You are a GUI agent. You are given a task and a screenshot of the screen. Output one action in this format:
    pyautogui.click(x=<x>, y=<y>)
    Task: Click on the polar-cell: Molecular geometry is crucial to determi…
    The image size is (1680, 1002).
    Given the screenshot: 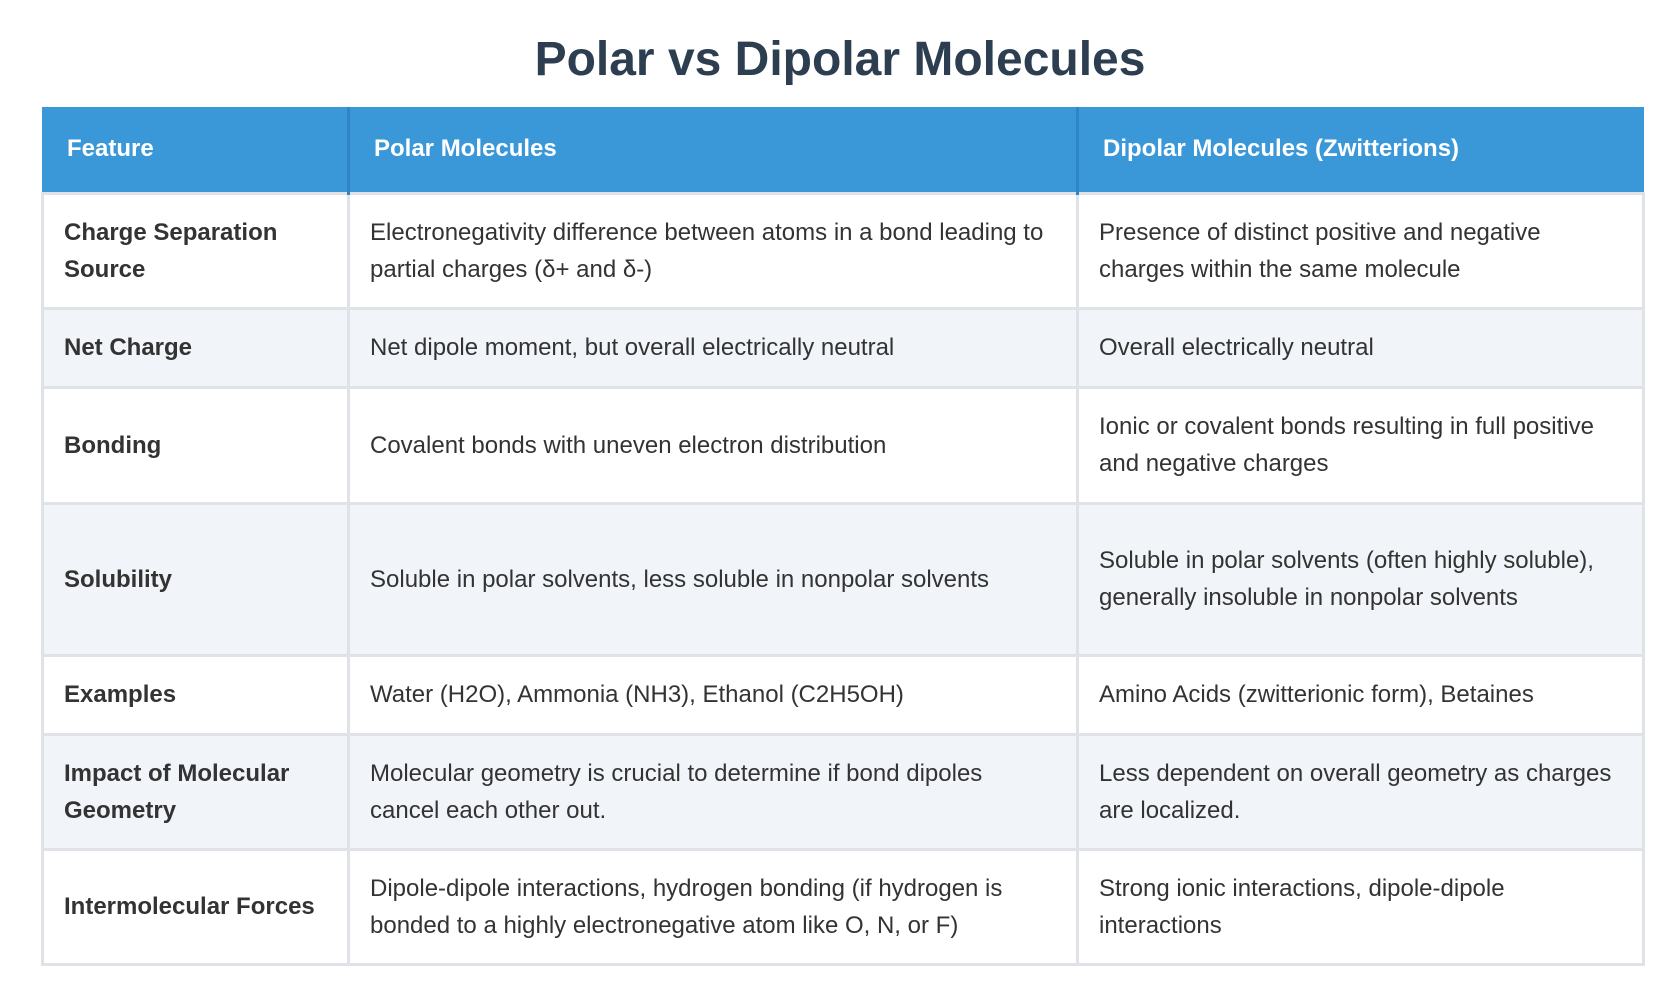 What is the action you would take?
    pyautogui.click(x=713, y=791)
    